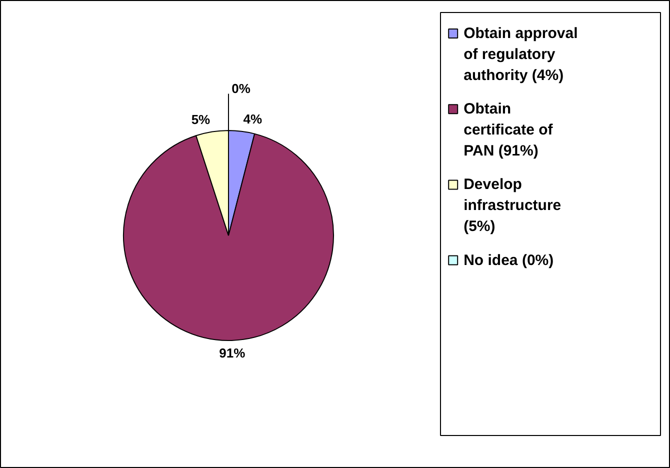 The image size is (670, 468). Describe the element at coordinates (521, 54) in the screenshot. I see `legend-label: Obtain approval of regulatory authority (4%)` at that location.